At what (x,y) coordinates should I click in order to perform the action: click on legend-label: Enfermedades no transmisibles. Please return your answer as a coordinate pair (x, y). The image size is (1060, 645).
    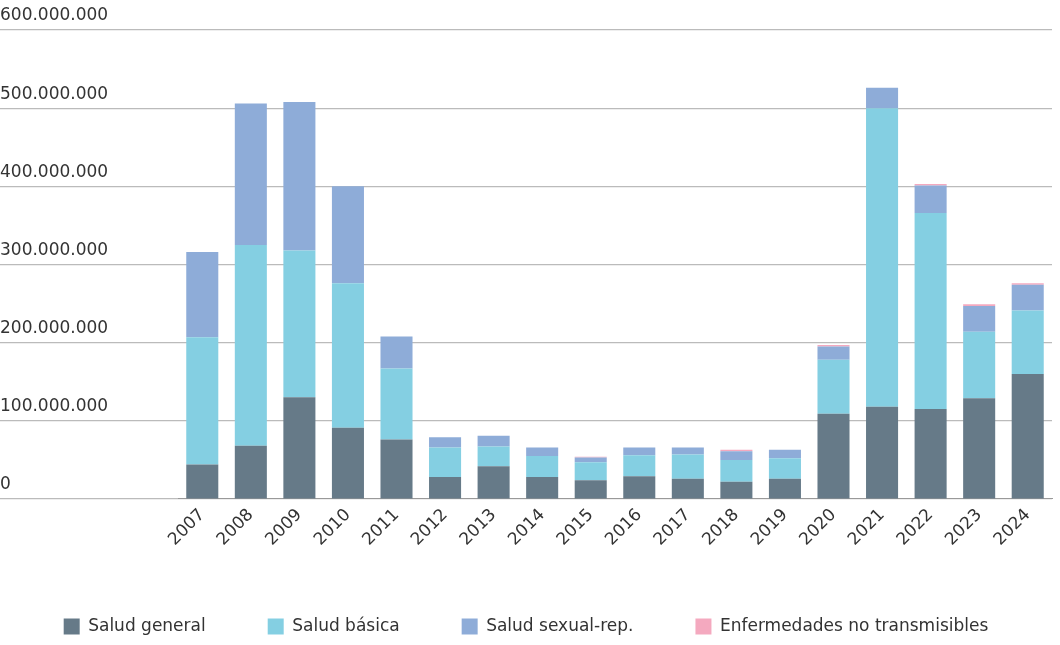
    Looking at the image, I should click on (854, 624).